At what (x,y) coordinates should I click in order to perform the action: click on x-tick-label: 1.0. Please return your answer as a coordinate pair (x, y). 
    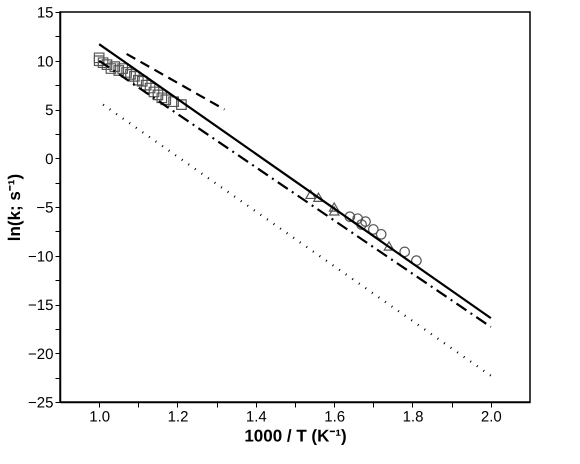
    Looking at the image, I should click on (99, 417).